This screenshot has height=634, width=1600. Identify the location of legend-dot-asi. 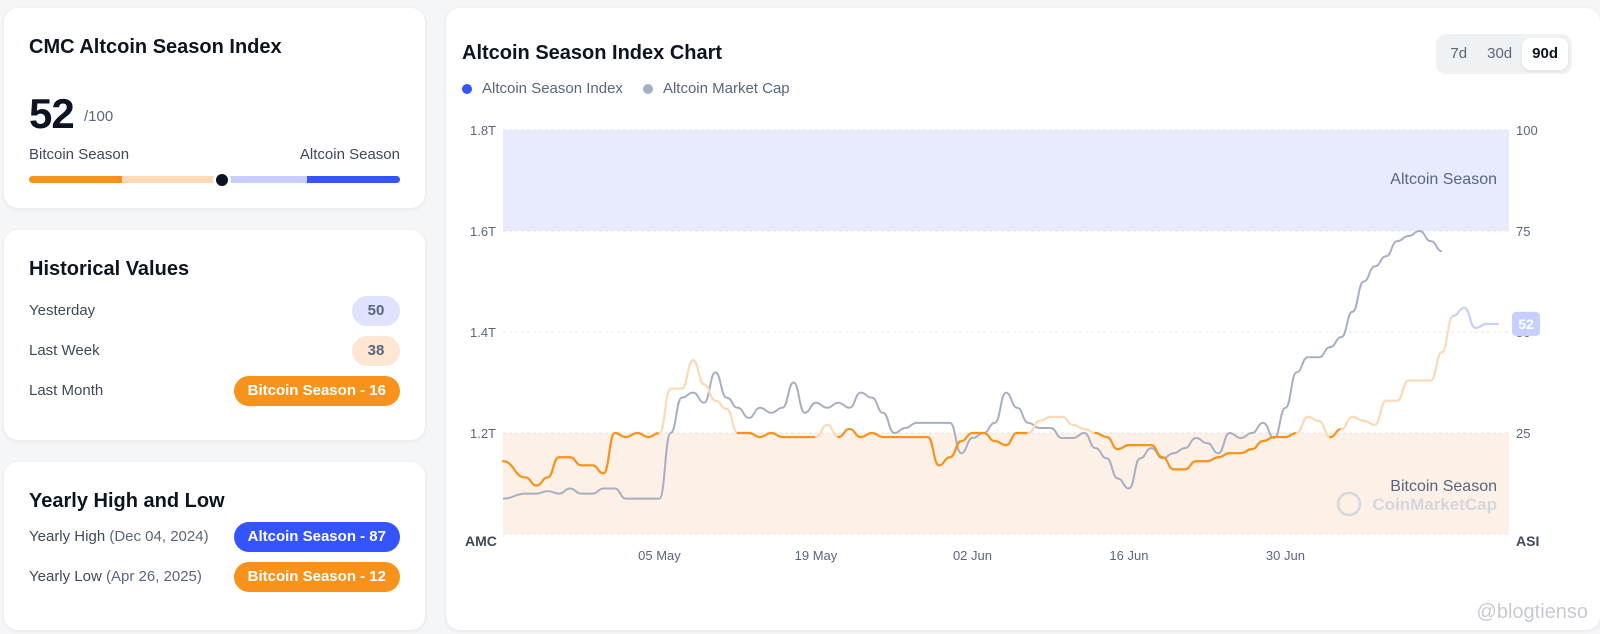
(467, 88).